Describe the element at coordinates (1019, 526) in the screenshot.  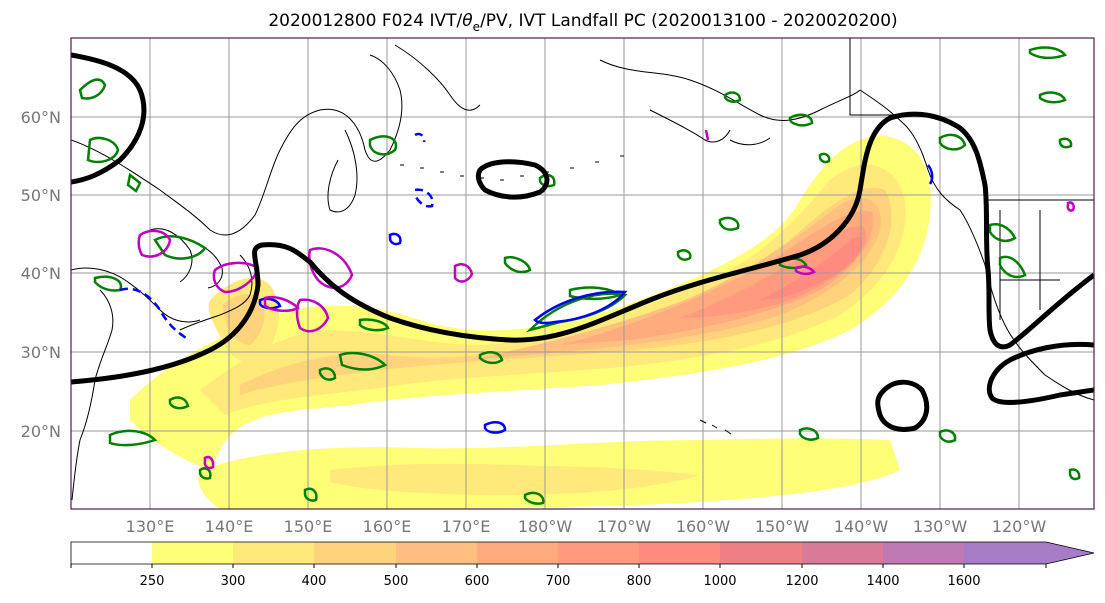
I see `lon-label: 120°W` at that location.